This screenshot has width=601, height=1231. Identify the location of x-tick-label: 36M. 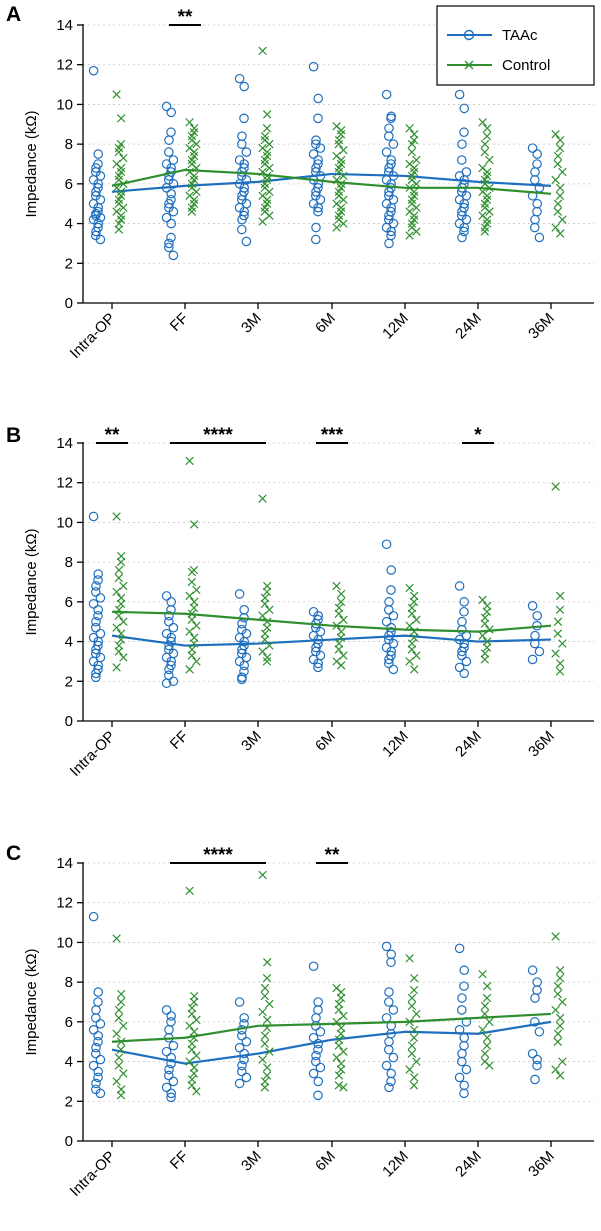
(541, 744).